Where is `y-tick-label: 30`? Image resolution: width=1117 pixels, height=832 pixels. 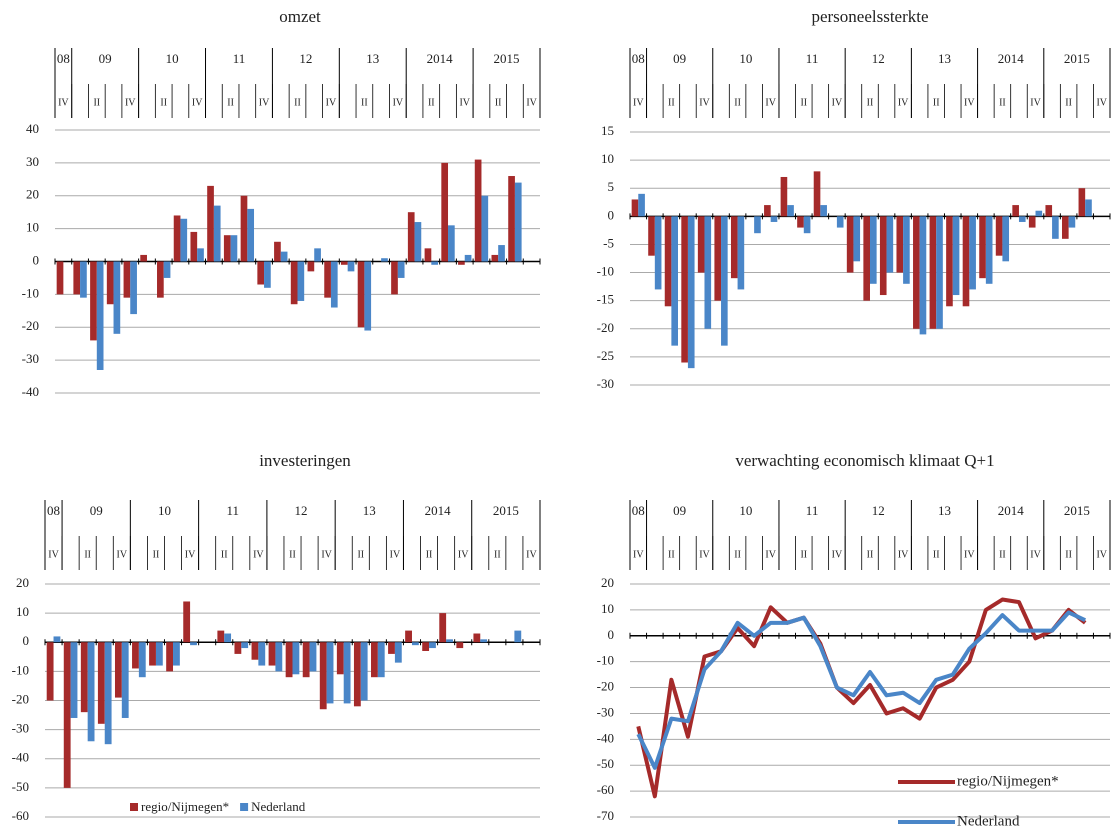
y-tick-label: 30 is located at coordinates (32, 161).